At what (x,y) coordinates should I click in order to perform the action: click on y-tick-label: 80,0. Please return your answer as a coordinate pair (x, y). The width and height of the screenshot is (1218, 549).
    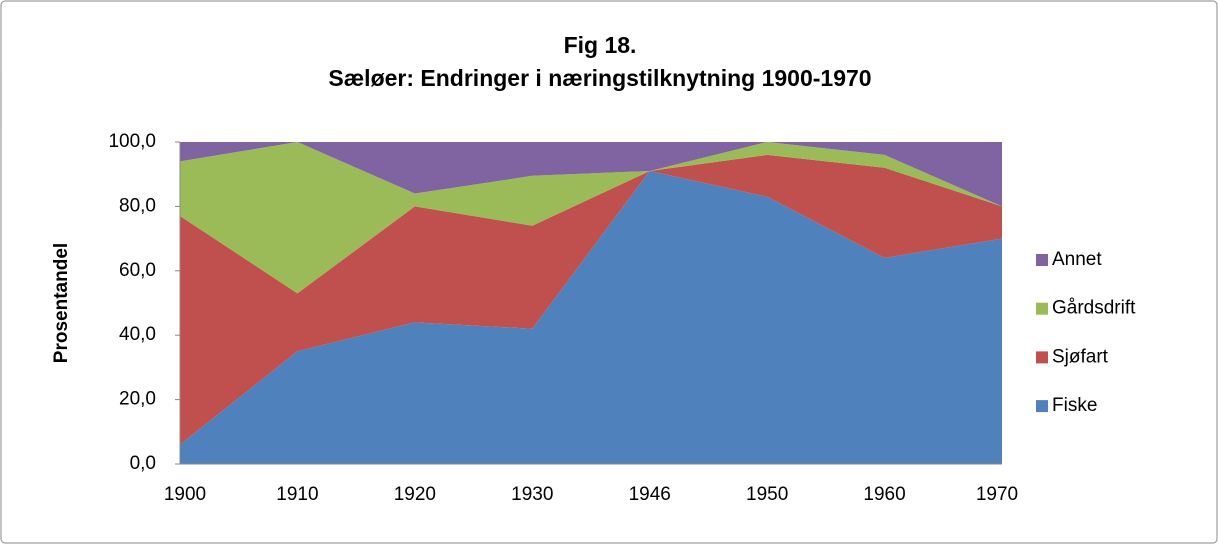
    Looking at the image, I should click on (137, 205).